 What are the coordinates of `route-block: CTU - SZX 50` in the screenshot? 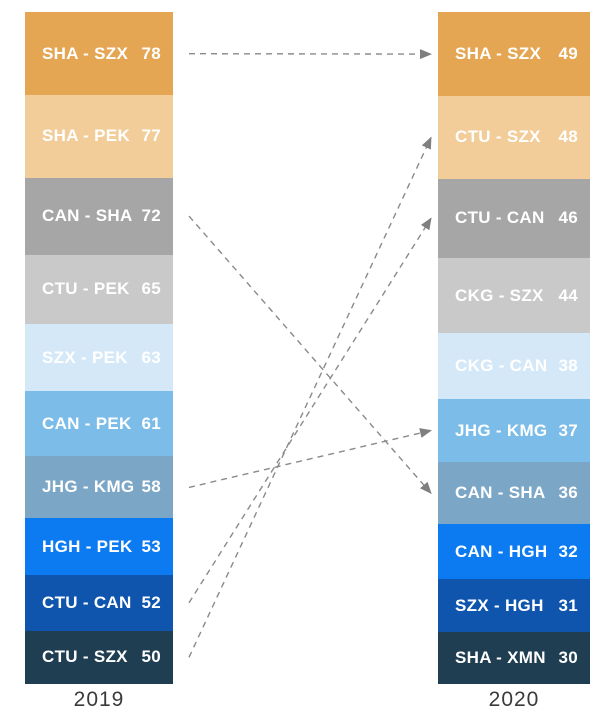 It's located at (99, 657).